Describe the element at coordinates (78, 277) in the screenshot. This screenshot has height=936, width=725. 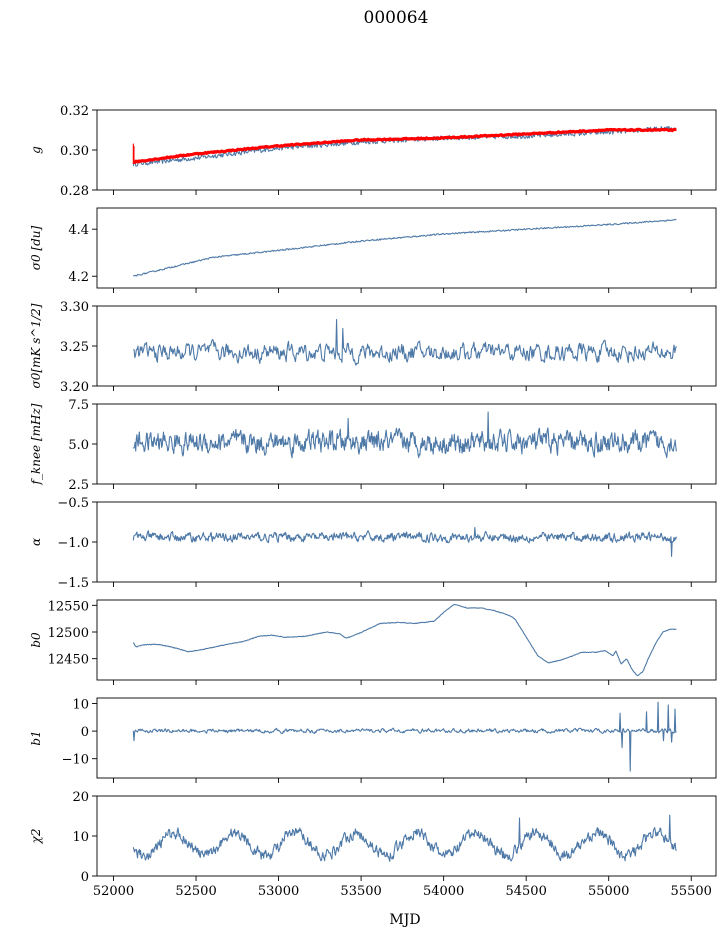
I see `y-tick-label: 4.2` at that location.